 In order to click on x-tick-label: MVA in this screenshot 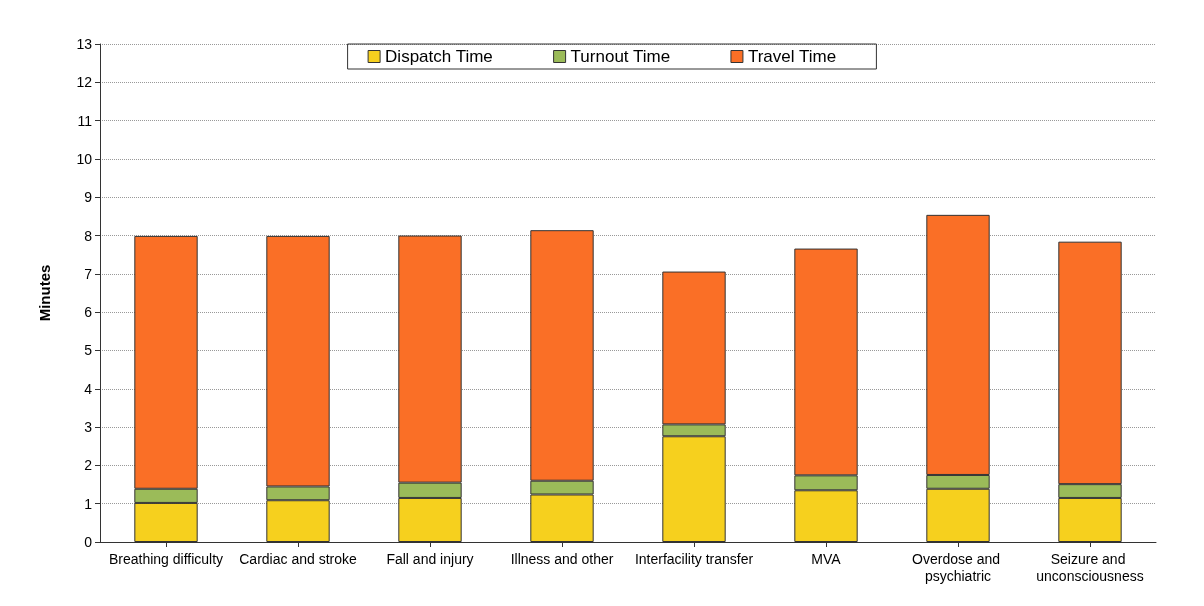, I will do `click(826, 558)`.